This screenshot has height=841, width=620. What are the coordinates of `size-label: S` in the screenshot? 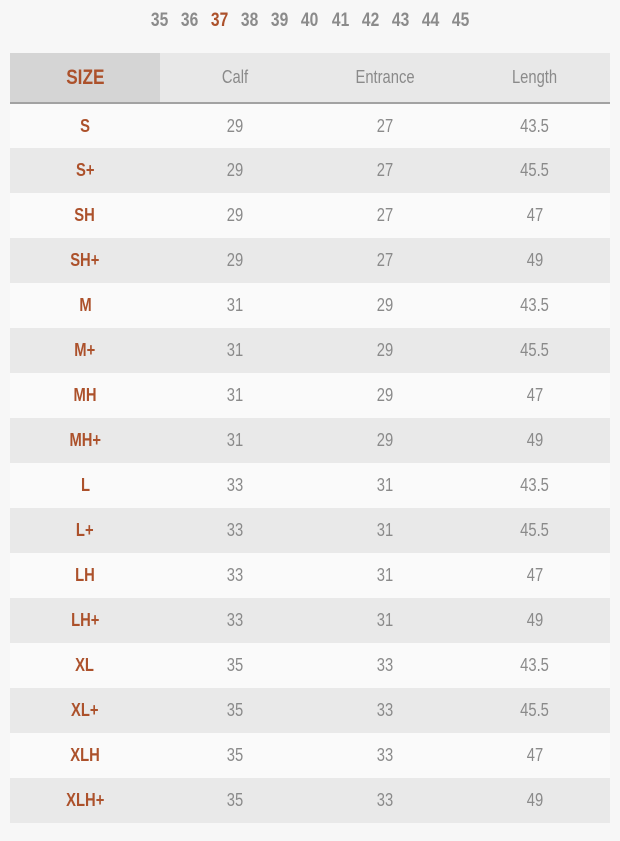 It's located at (85, 125).